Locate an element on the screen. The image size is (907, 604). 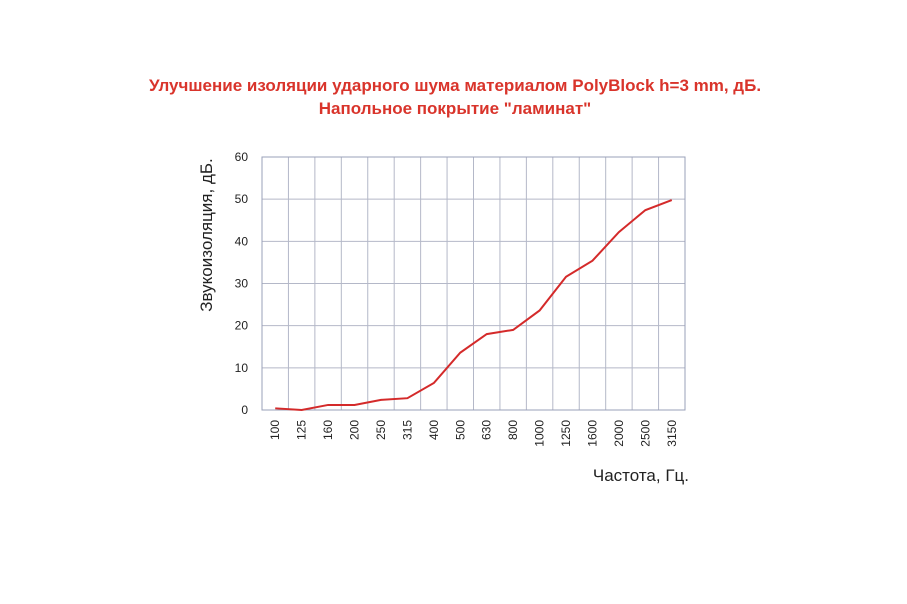
x-tick-label: 1600 is located at coordinates (592, 433).